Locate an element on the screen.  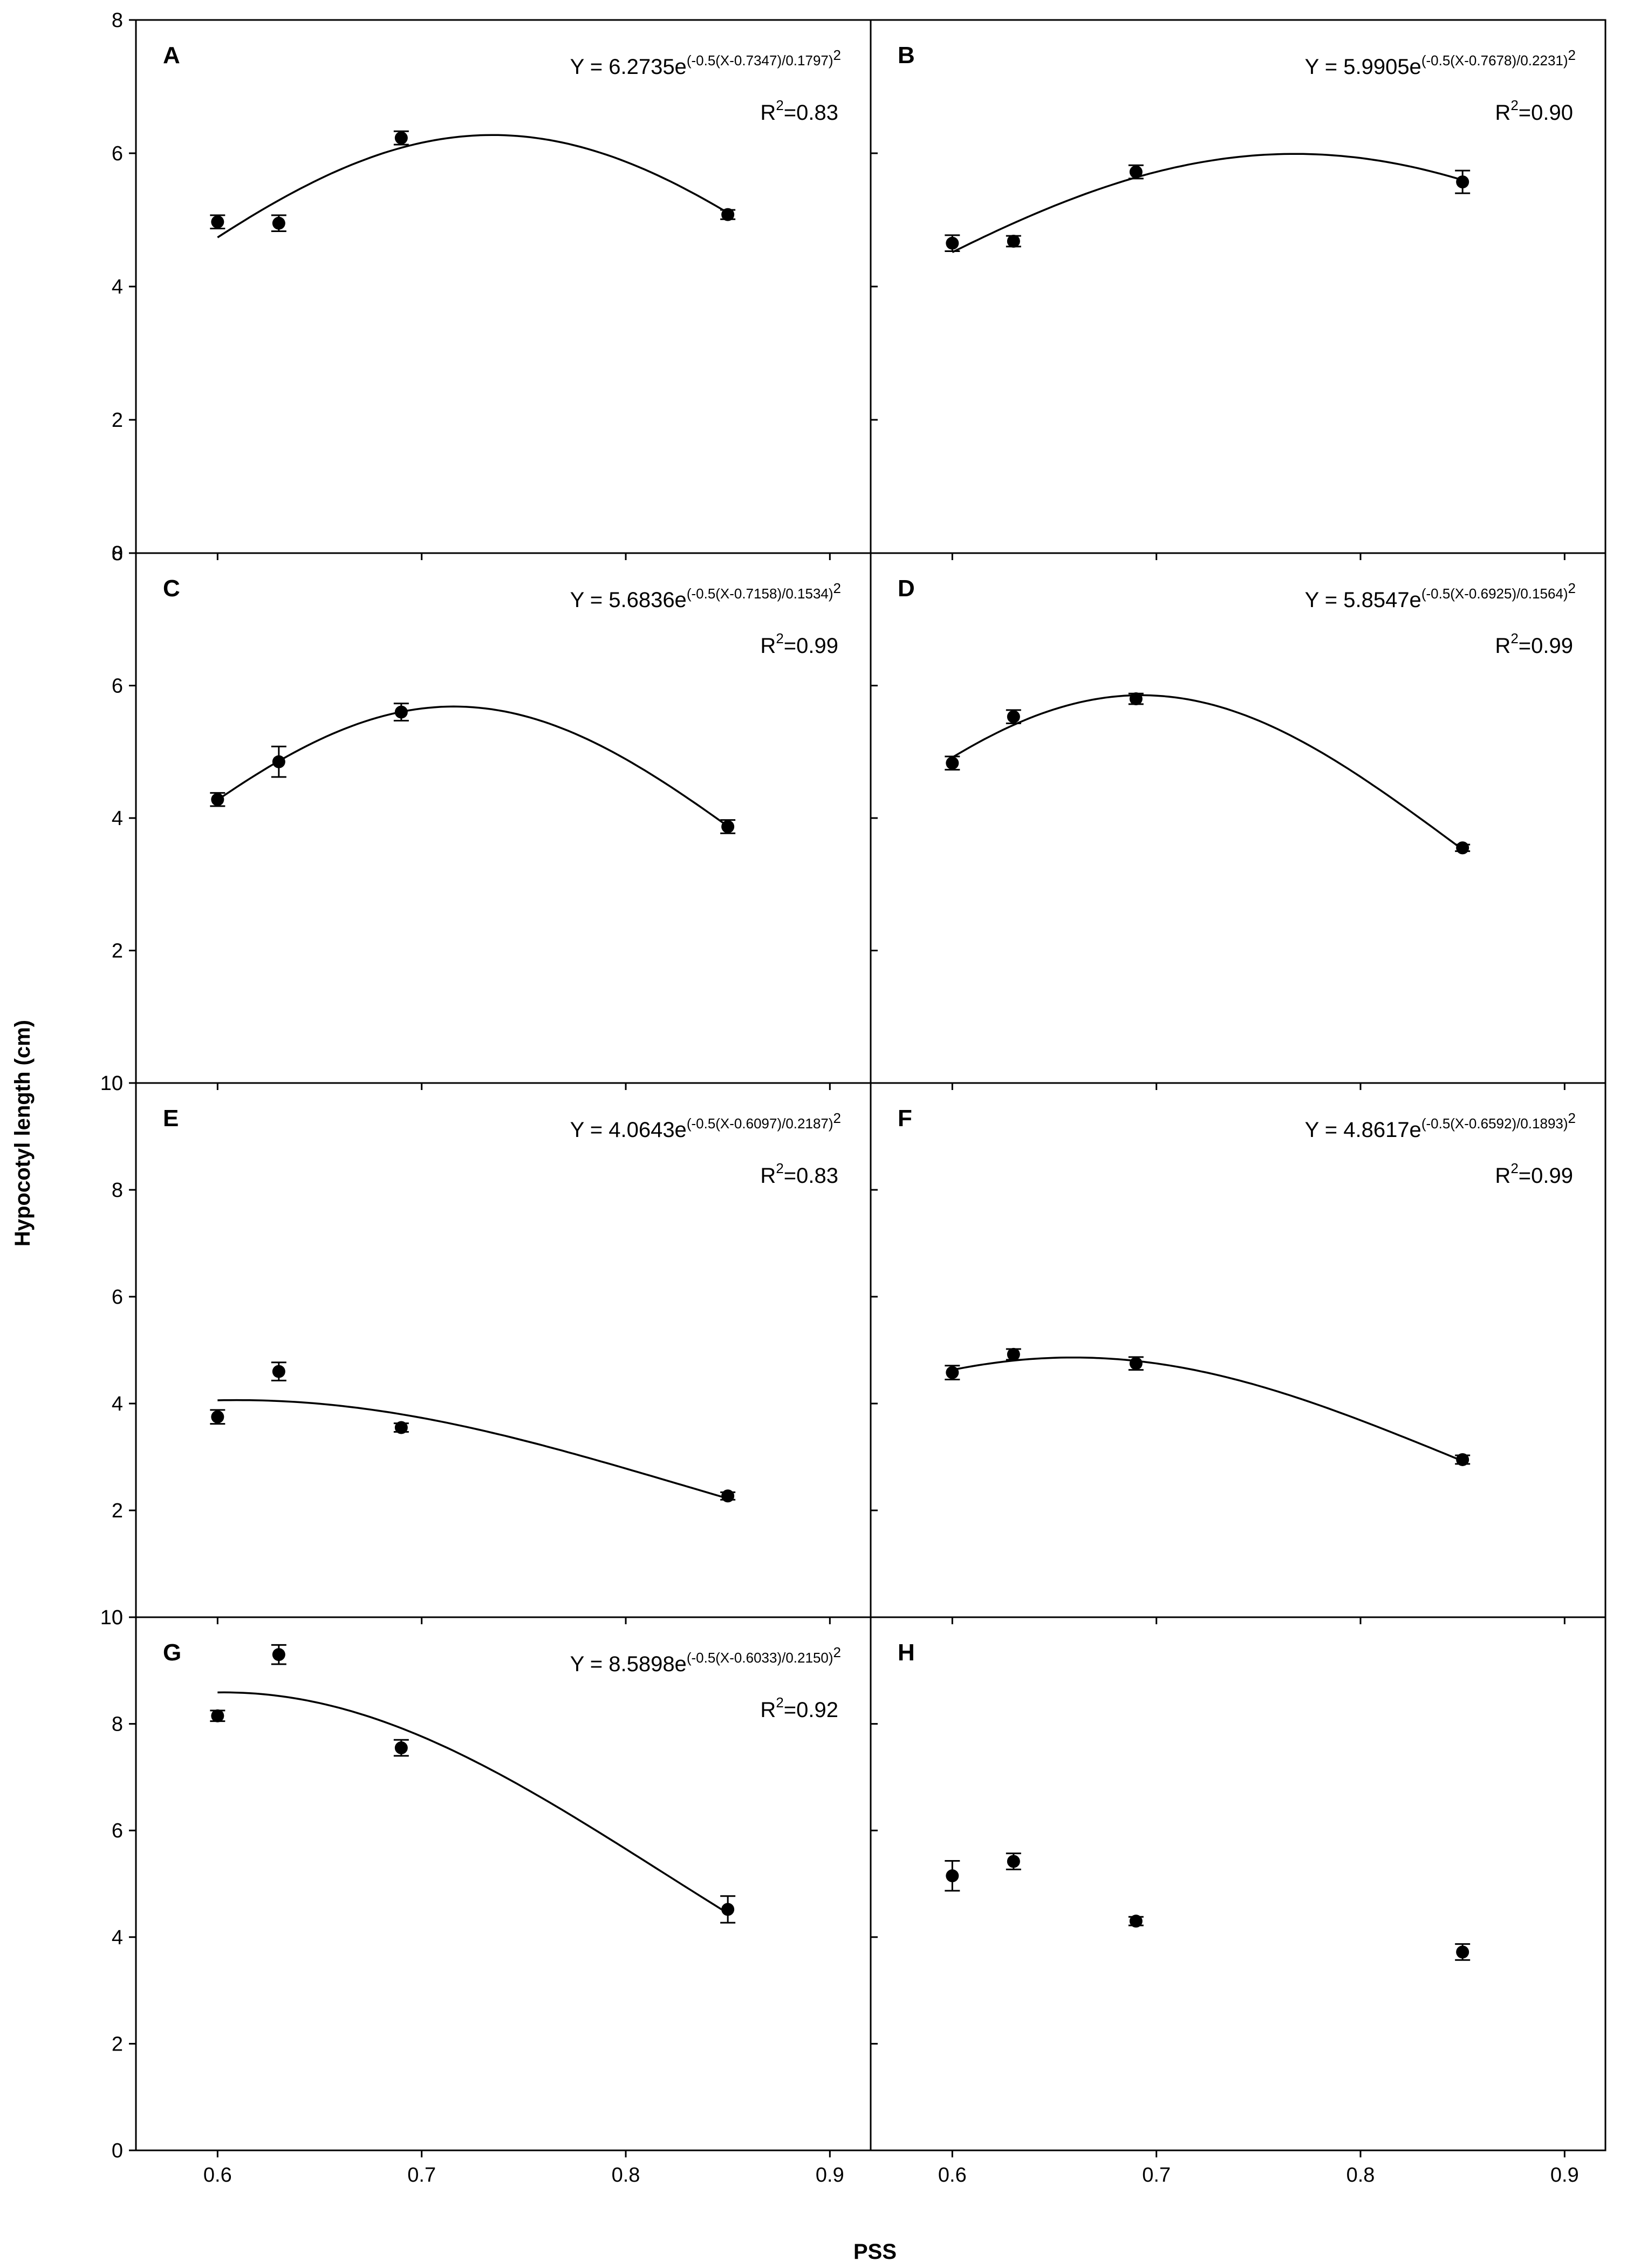
panel-d-frame is located at coordinates (1238, 818).